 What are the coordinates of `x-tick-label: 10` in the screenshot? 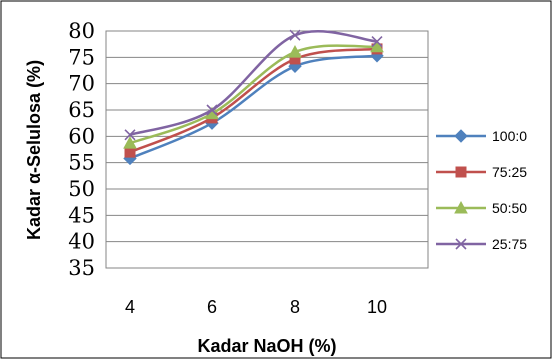 It's located at (377, 307).